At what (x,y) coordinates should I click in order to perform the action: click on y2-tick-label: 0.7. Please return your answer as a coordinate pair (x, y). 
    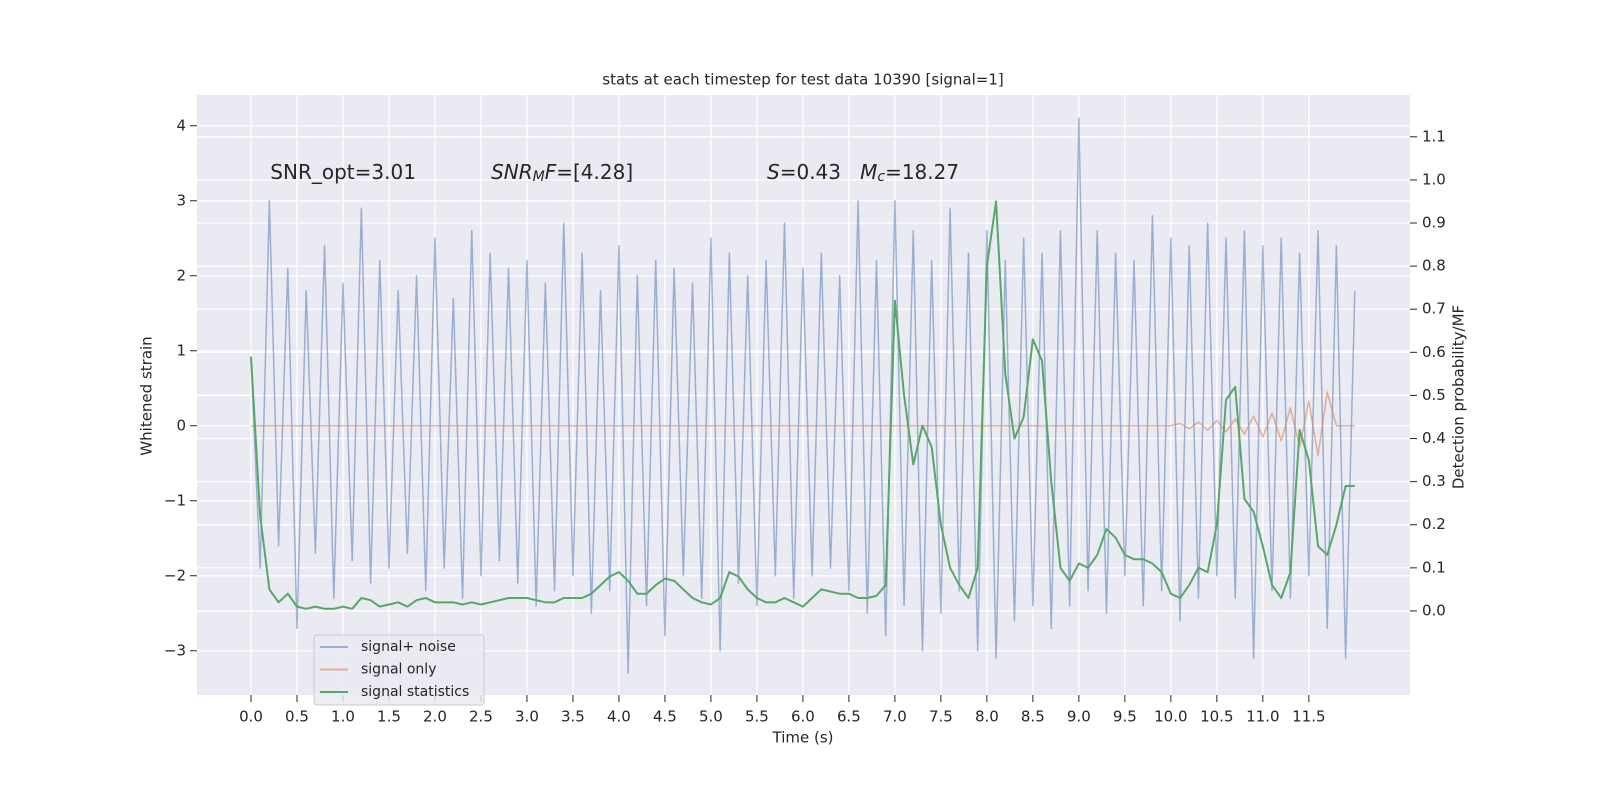
    Looking at the image, I should click on (1434, 309).